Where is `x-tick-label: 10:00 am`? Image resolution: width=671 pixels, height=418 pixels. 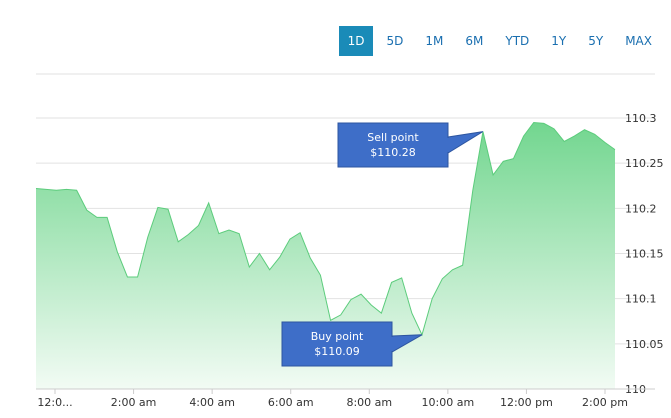
x-tick-label: 10:00 am is located at coordinates (448, 402).